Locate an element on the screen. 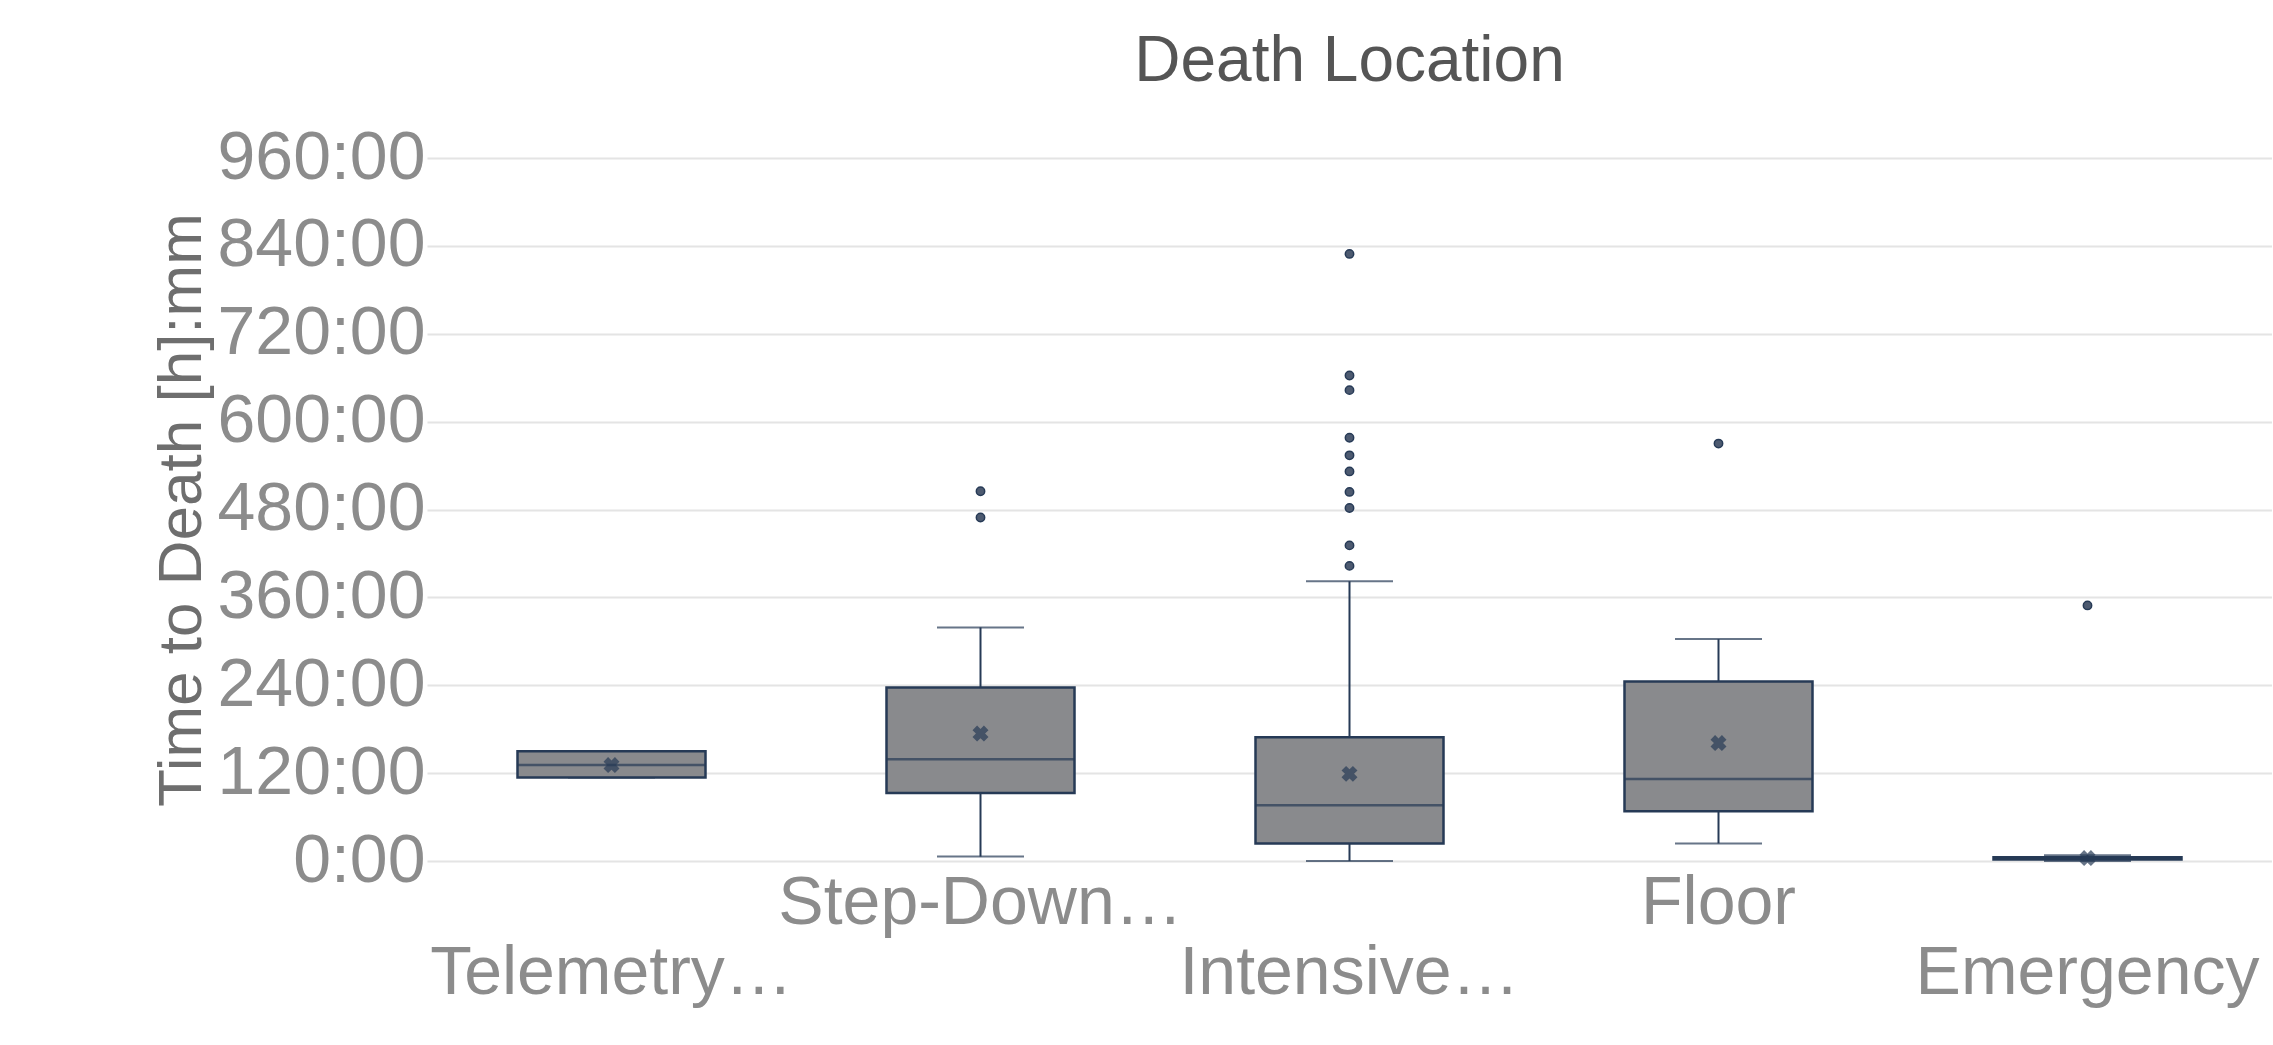 This screenshot has height=1045, width=2273. x-tick-label: Emergency is located at coordinates (2087, 969).